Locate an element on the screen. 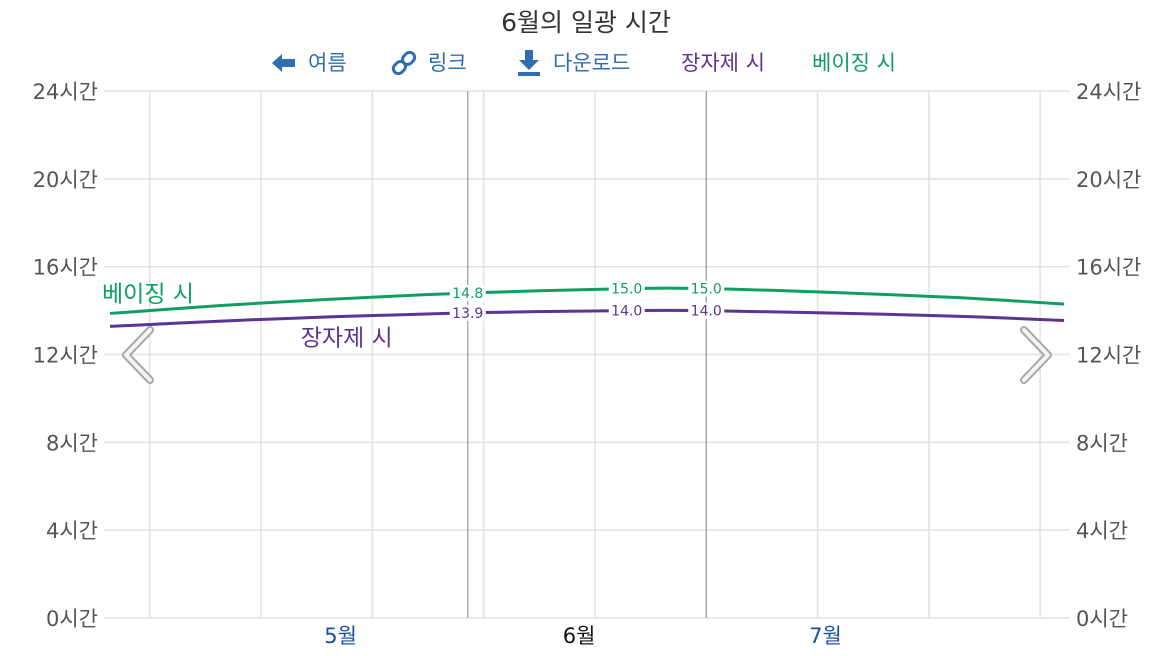  link-label: 링크 is located at coordinates (447, 63).